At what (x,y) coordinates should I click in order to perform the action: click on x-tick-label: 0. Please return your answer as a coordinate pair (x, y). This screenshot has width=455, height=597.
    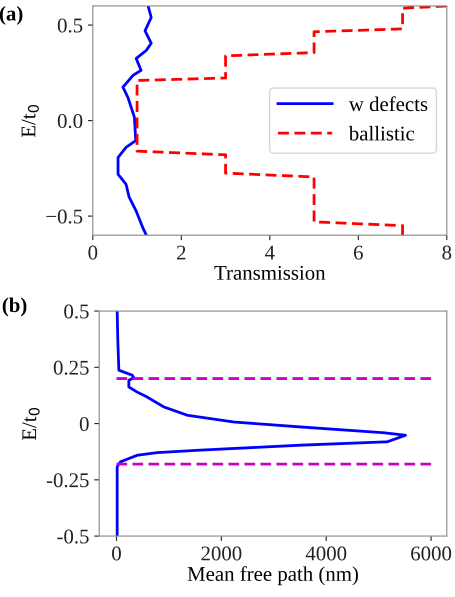
    Looking at the image, I should click on (116, 553).